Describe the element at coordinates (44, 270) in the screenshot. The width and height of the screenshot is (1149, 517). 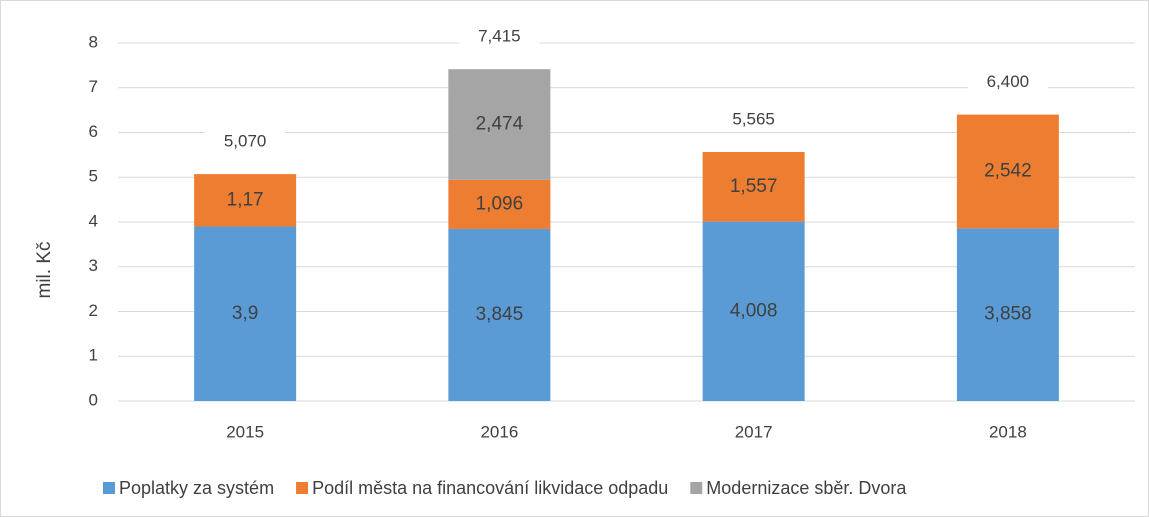
I see `y-axis-label: mil. Kč` at that location.